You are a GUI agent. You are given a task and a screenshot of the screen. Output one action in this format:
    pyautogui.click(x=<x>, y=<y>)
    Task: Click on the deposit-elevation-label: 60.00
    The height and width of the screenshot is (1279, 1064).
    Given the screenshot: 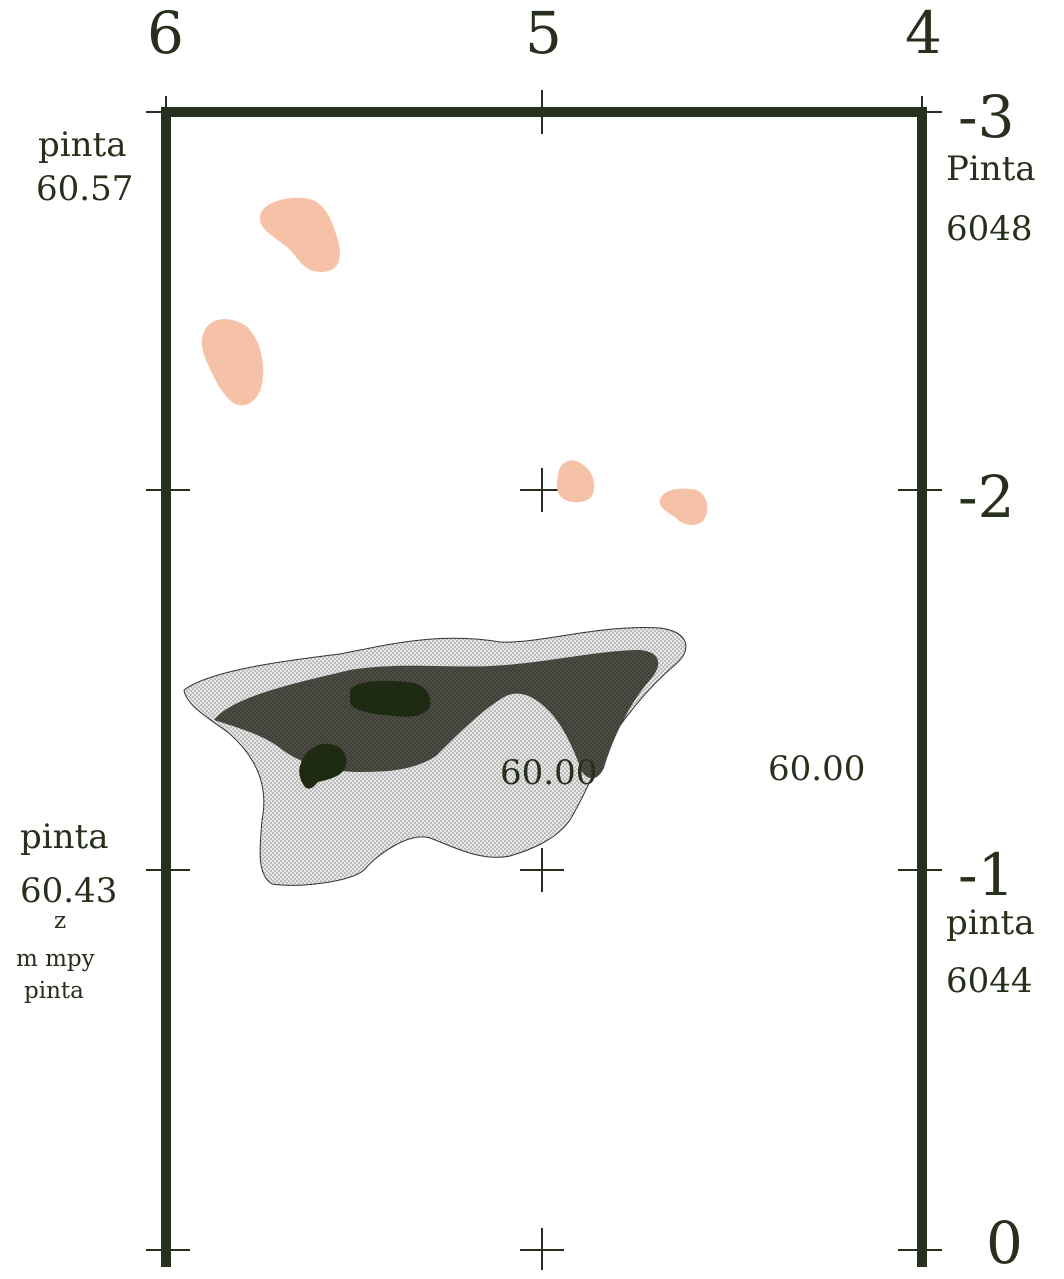 What is the action you would take?
    pyautogui.click(x=548, y=773)
    